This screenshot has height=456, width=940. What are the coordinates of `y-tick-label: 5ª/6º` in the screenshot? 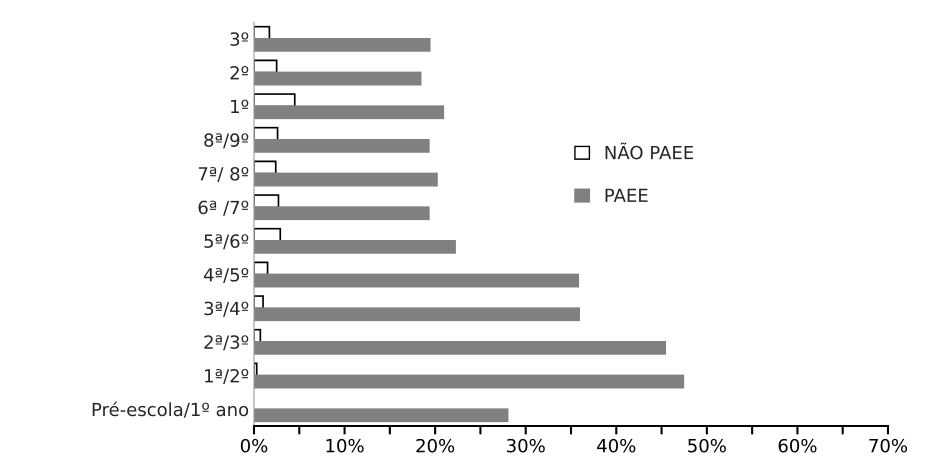 It's located at (226, 242).